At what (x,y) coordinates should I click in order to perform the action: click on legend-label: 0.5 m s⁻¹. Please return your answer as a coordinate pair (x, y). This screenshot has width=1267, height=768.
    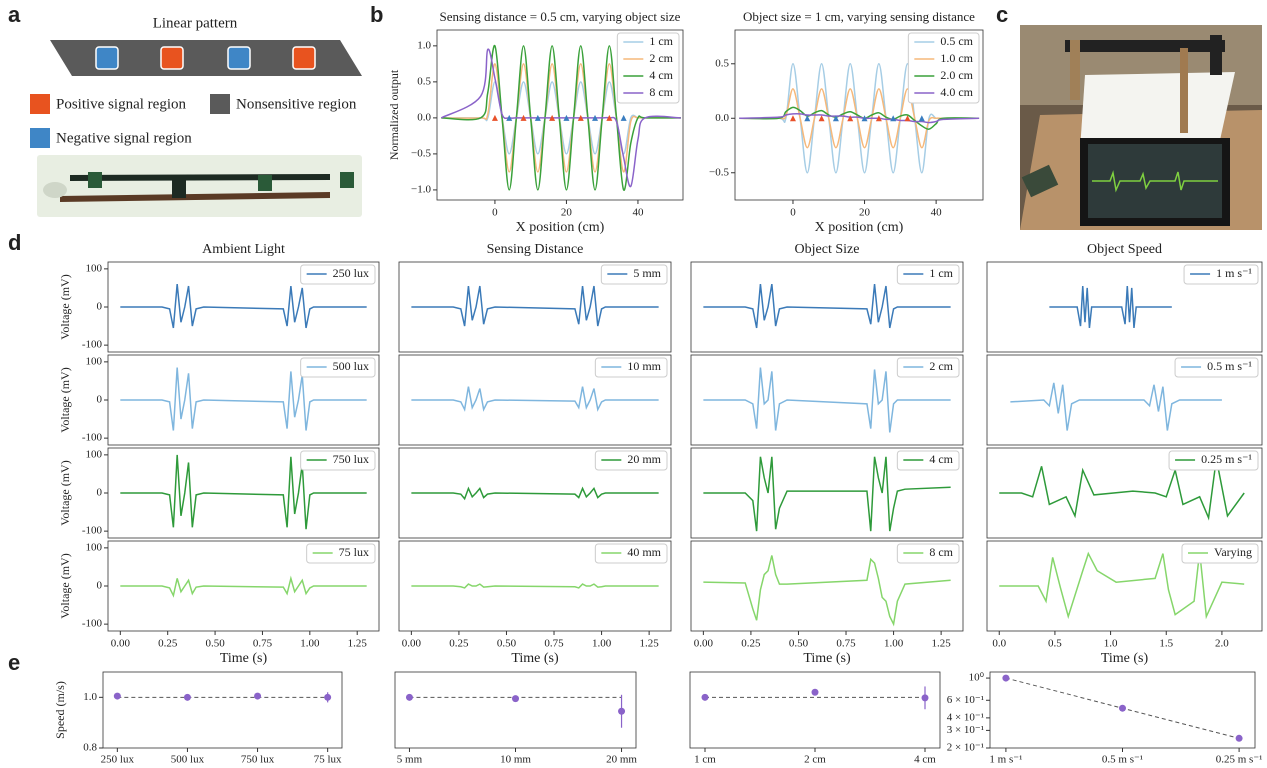
    Looking at the image, I should click on (1229, 366).